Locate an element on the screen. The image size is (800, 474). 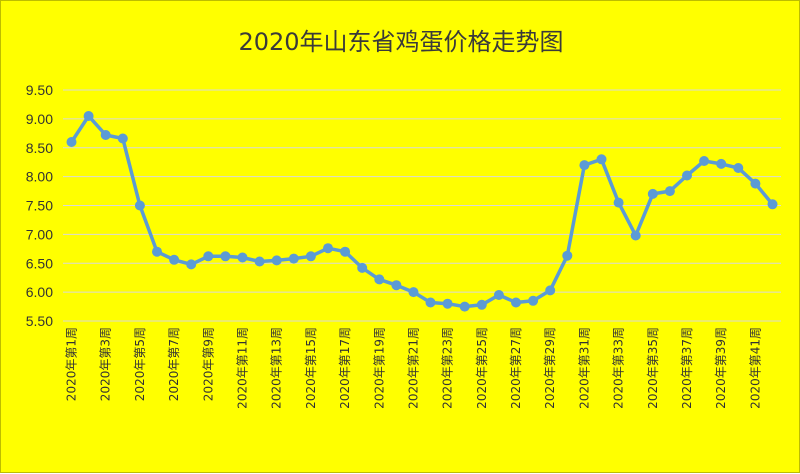
x-tick-label: 2020年第13周 is located at coordinates (277, 368).